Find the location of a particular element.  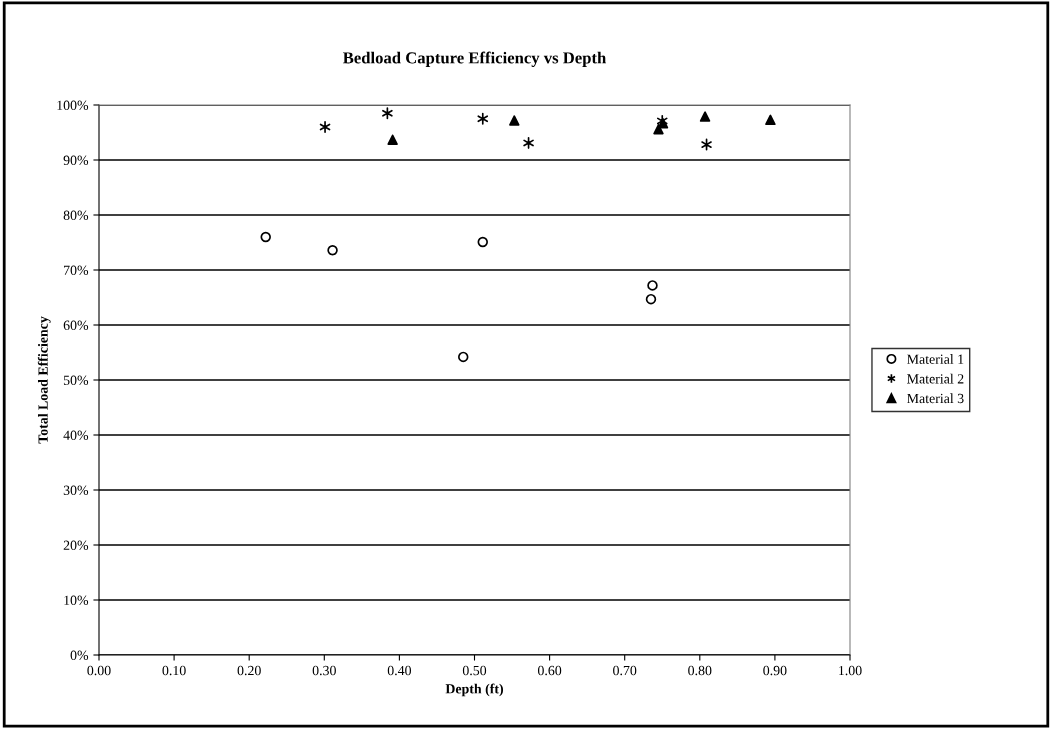

x-tick-label: 0.30 is located at coordinates (324, 670).